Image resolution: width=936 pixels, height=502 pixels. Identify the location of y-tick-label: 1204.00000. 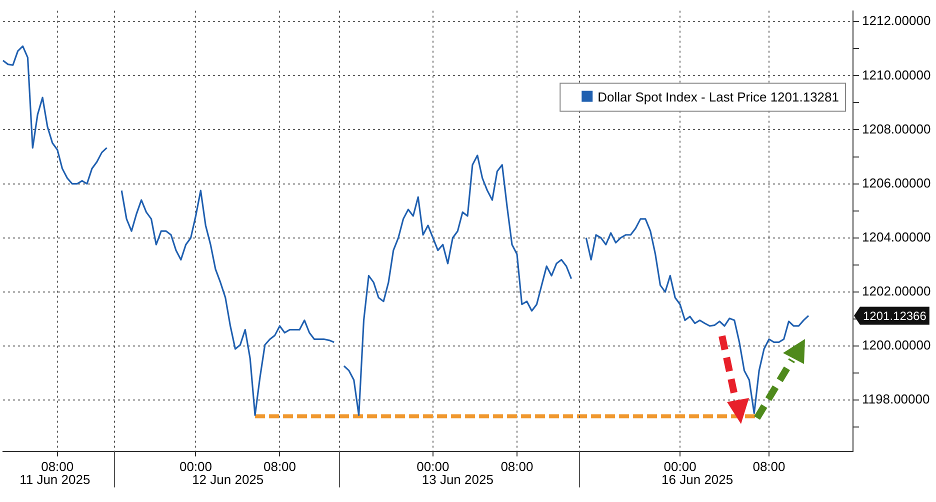
(896, 236).